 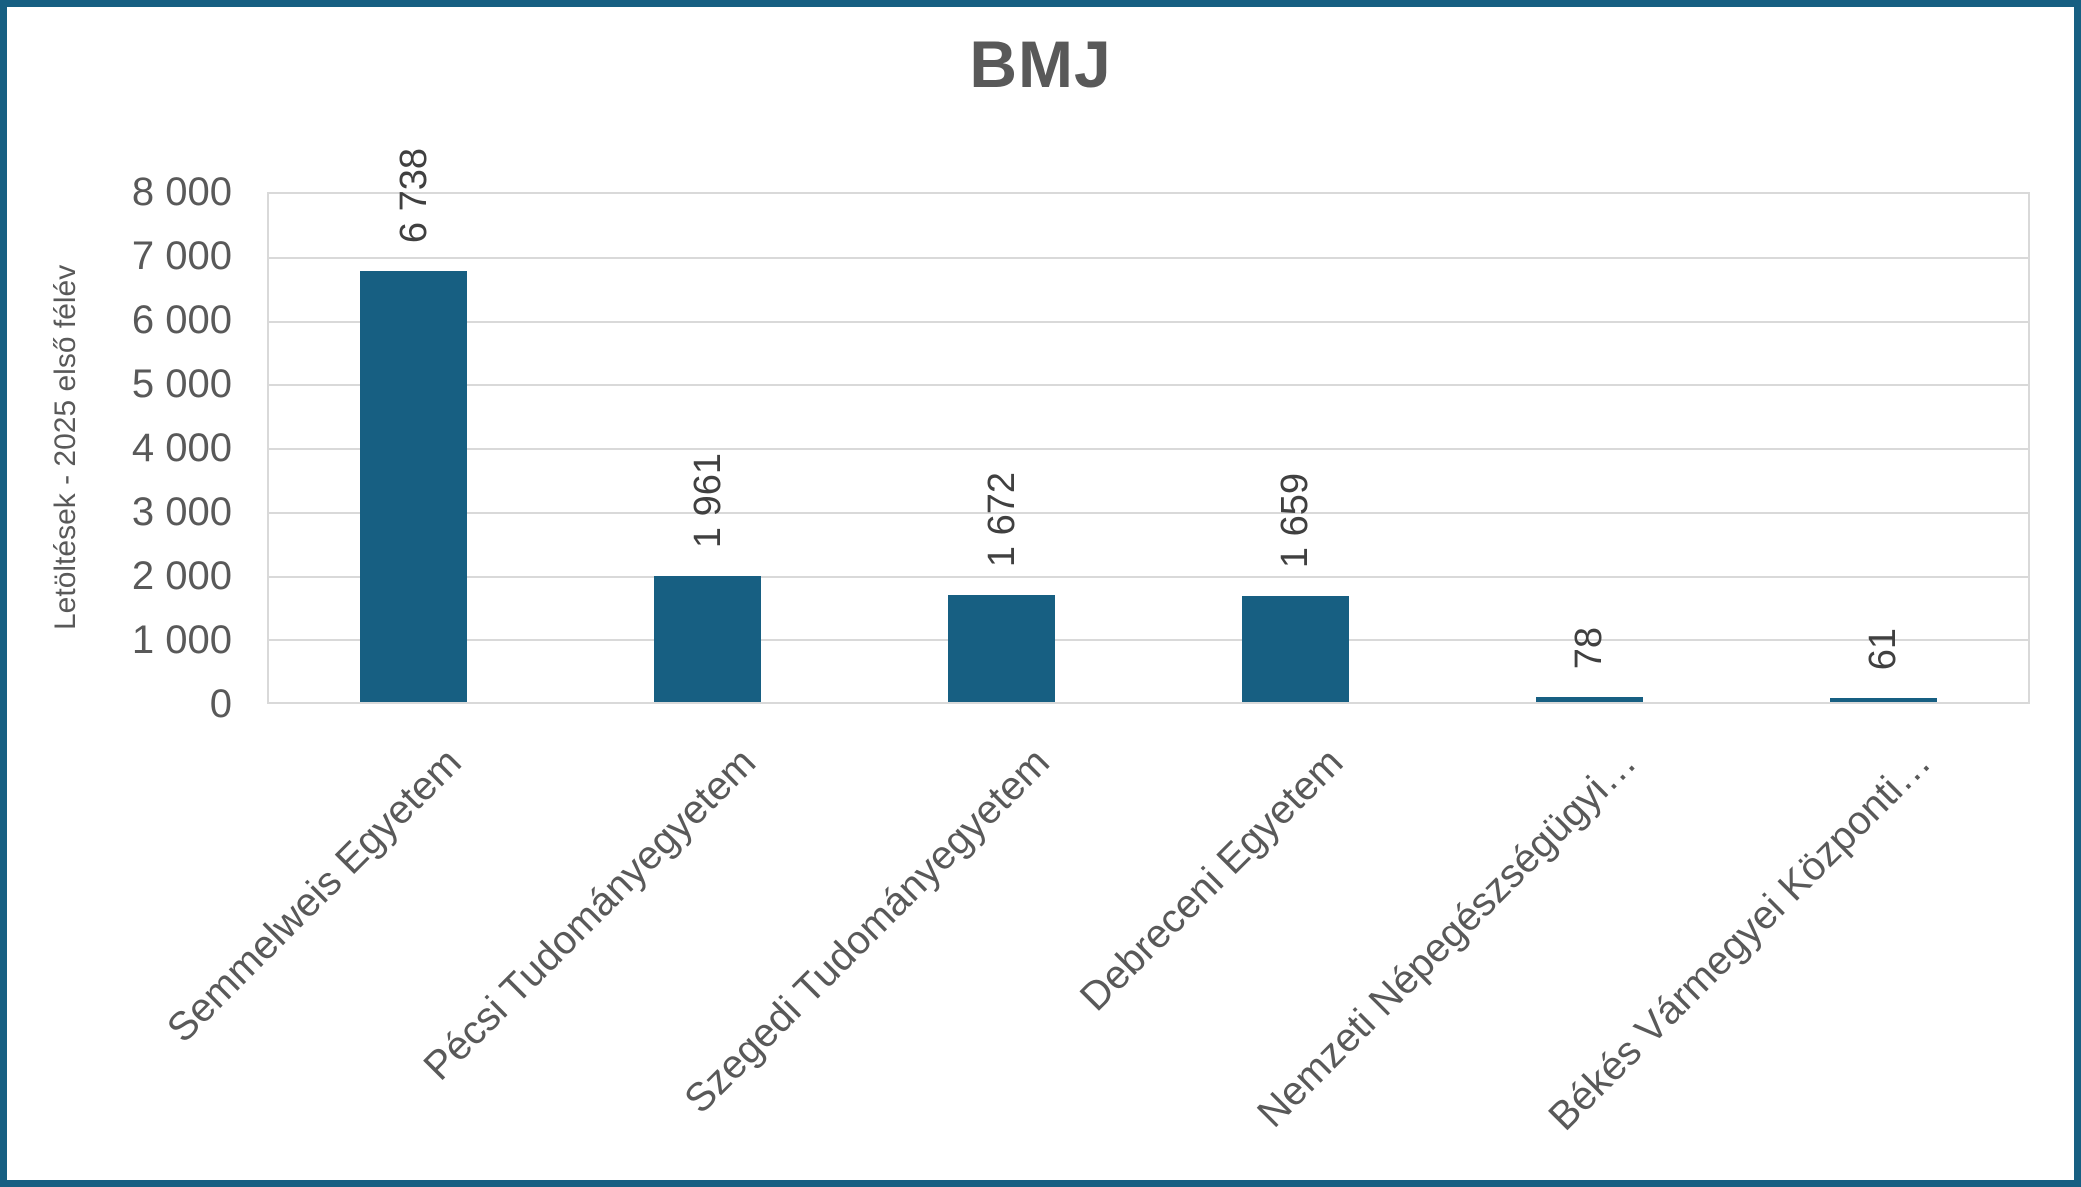 I want to click on y-tick-label: 8 000, so click(x=181, y=192).